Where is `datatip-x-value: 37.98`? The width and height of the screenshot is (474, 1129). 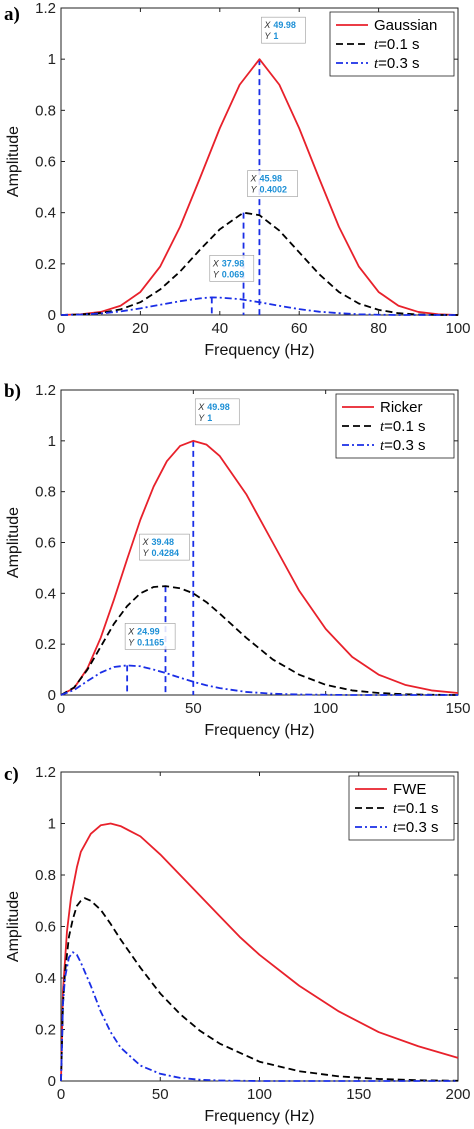
datatip-x-value: 37.98 is located at coordinates (233, 263).